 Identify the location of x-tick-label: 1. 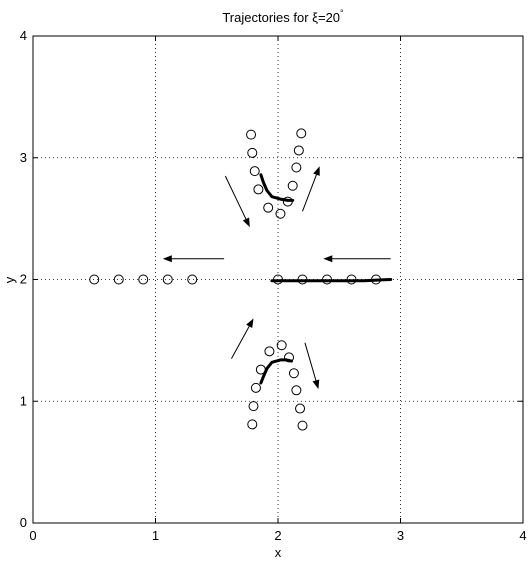
(155, 535).